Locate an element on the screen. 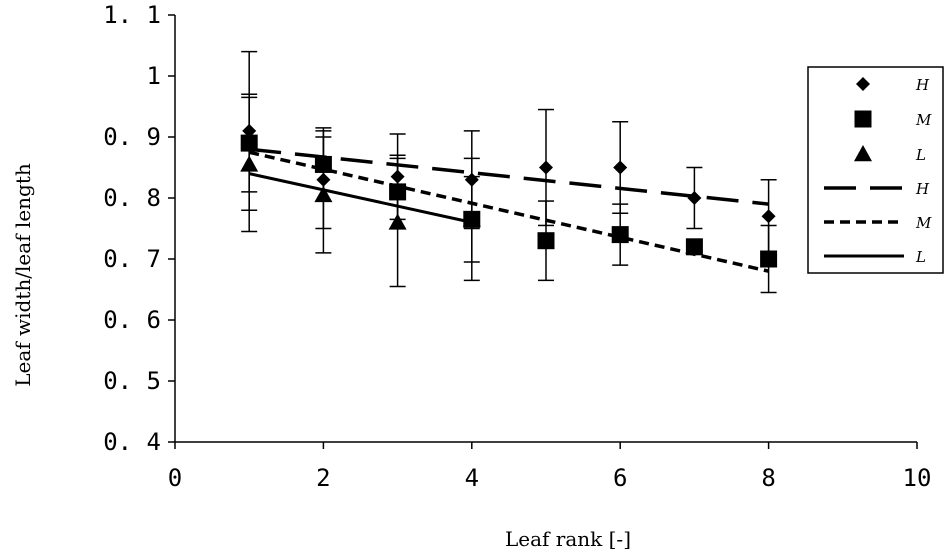 This screenshot has height=558, width=950. y-tick-label: 0. 6 is located at coordinates (132, 320).